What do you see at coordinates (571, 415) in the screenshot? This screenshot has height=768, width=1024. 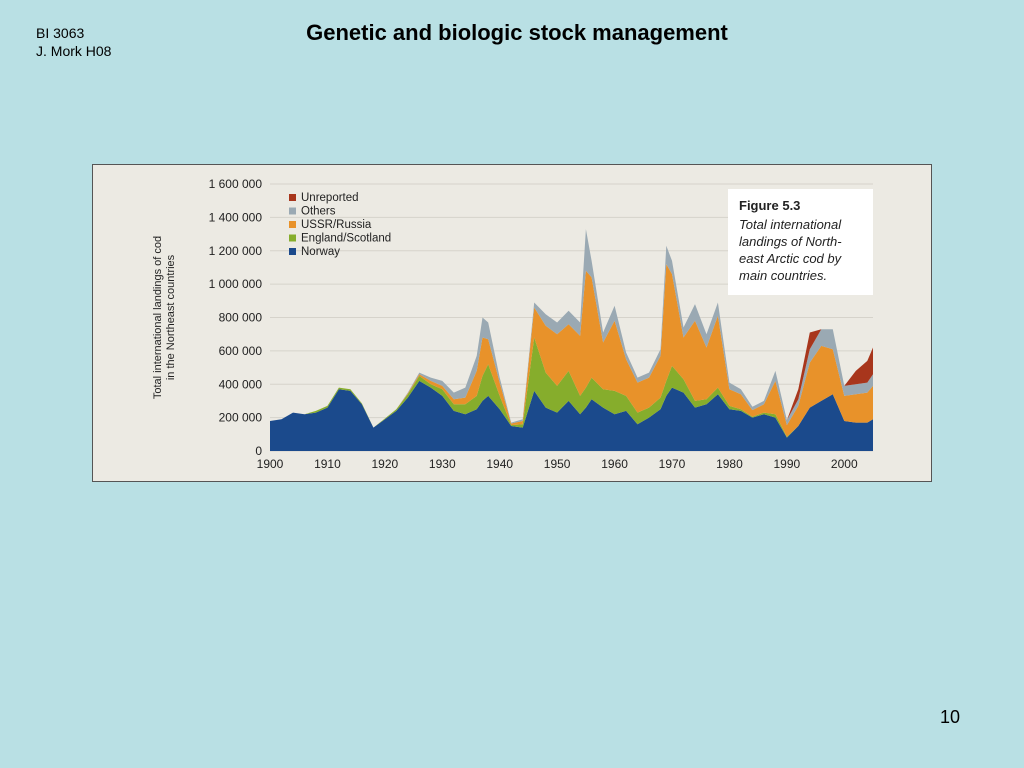 I see `area-norway` at bounding box center [571, 415].